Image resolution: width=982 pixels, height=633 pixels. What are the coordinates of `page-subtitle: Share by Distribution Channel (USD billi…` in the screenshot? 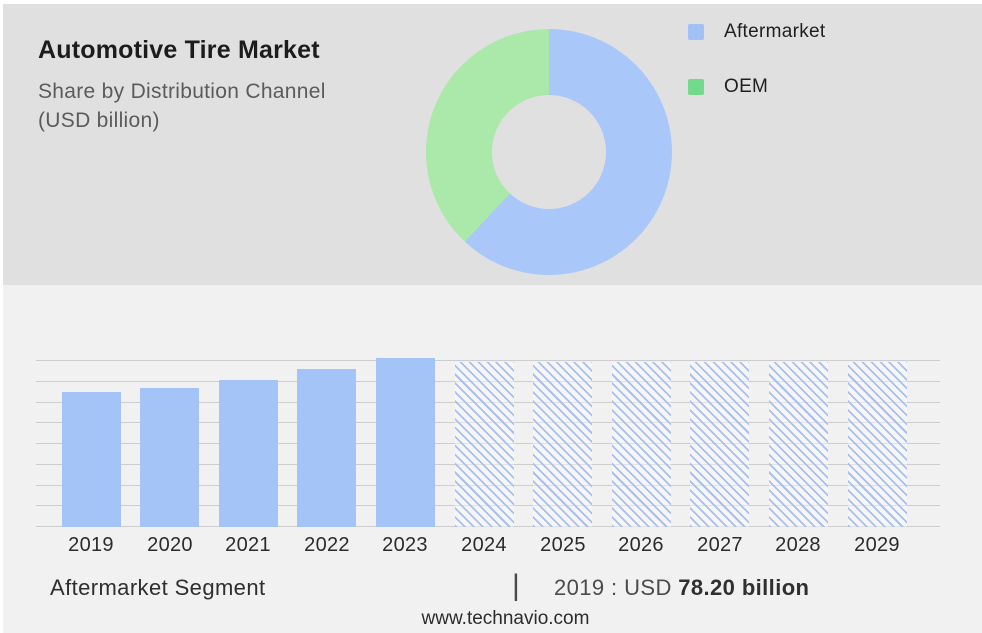 It's located at (223, 106).